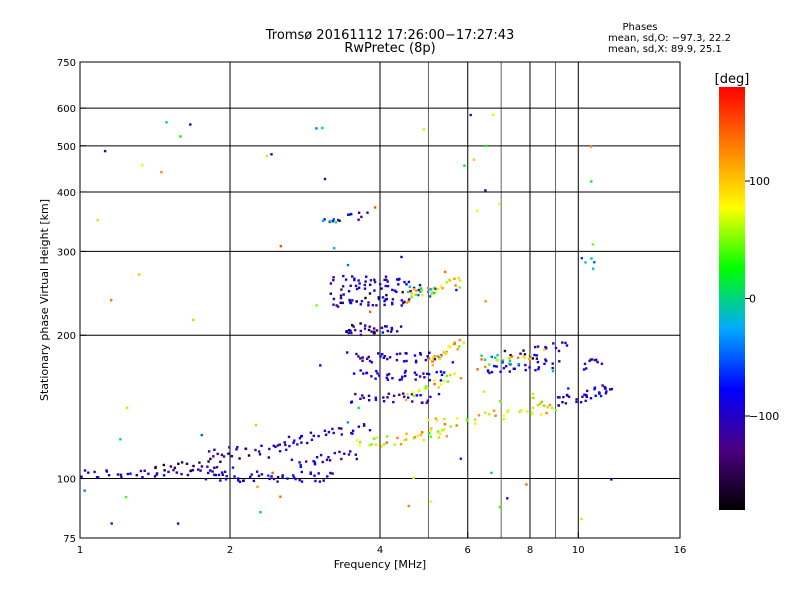 The height and width of the screenshot is (600, 800). I want to click on phases-header: Phases, so click(640, 27).